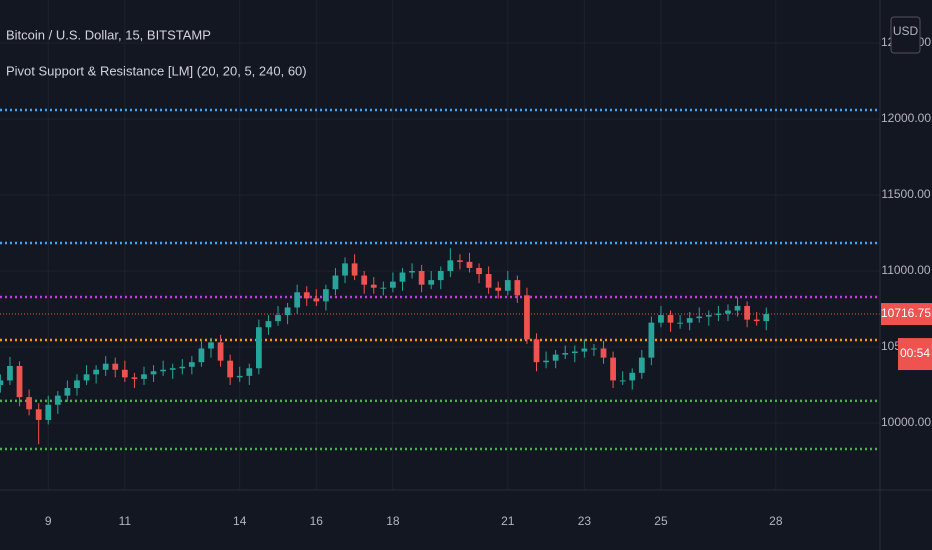  What do you see at coordinates (585, 521) in the screenshot?
I see `x-tick-label: 23` at bounding box center [585, 521].